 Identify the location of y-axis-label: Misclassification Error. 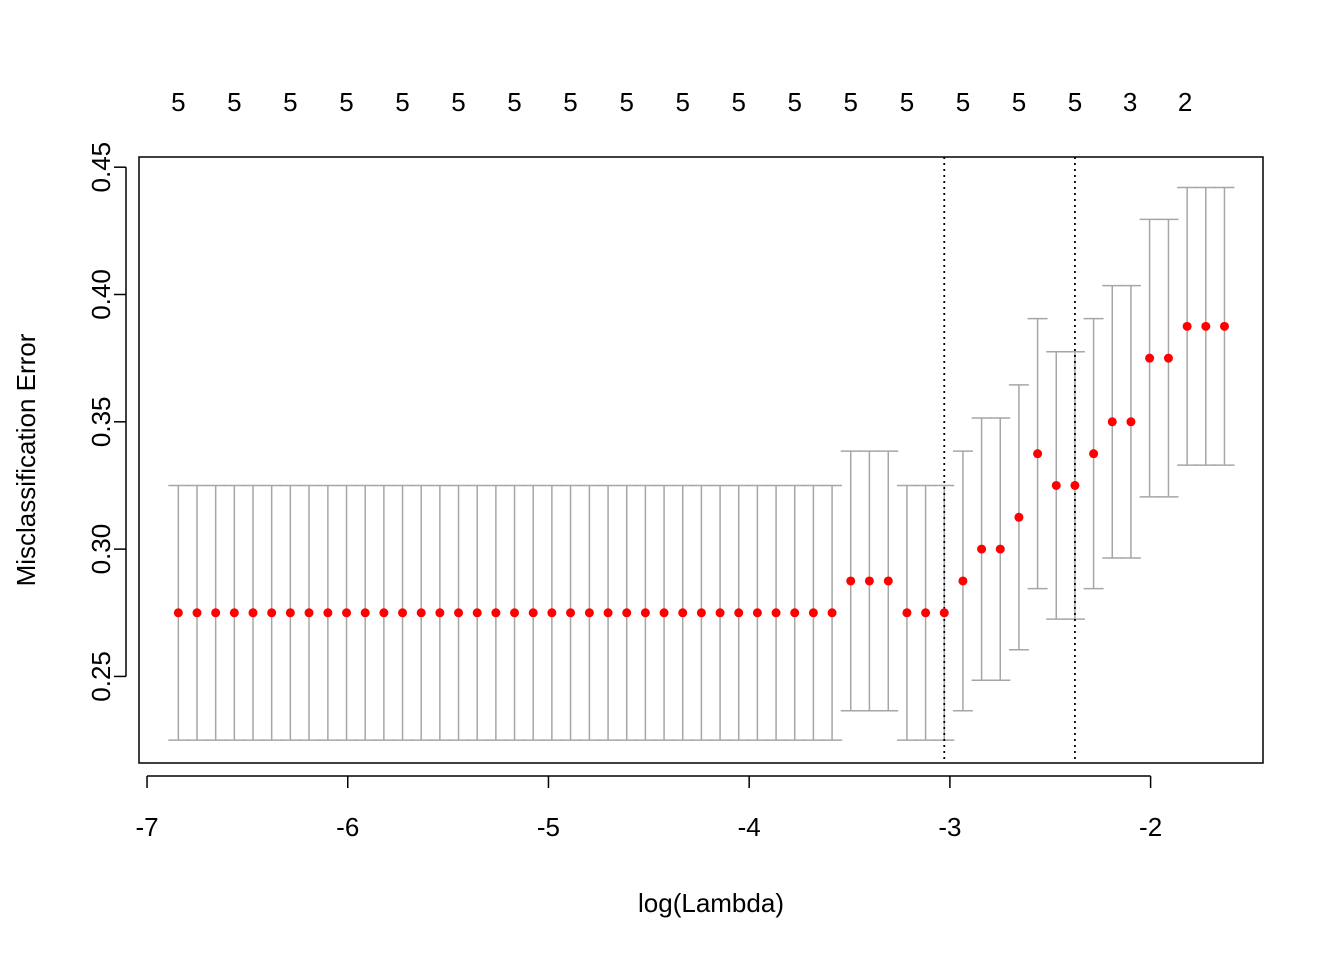
(26, 459).